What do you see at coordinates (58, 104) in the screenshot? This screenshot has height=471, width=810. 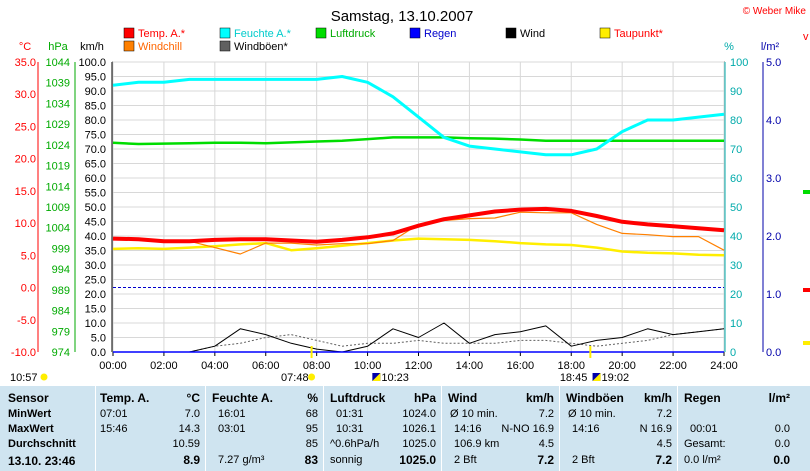 I see `y-tick-label: 1034` at bounding box center [58, 104].